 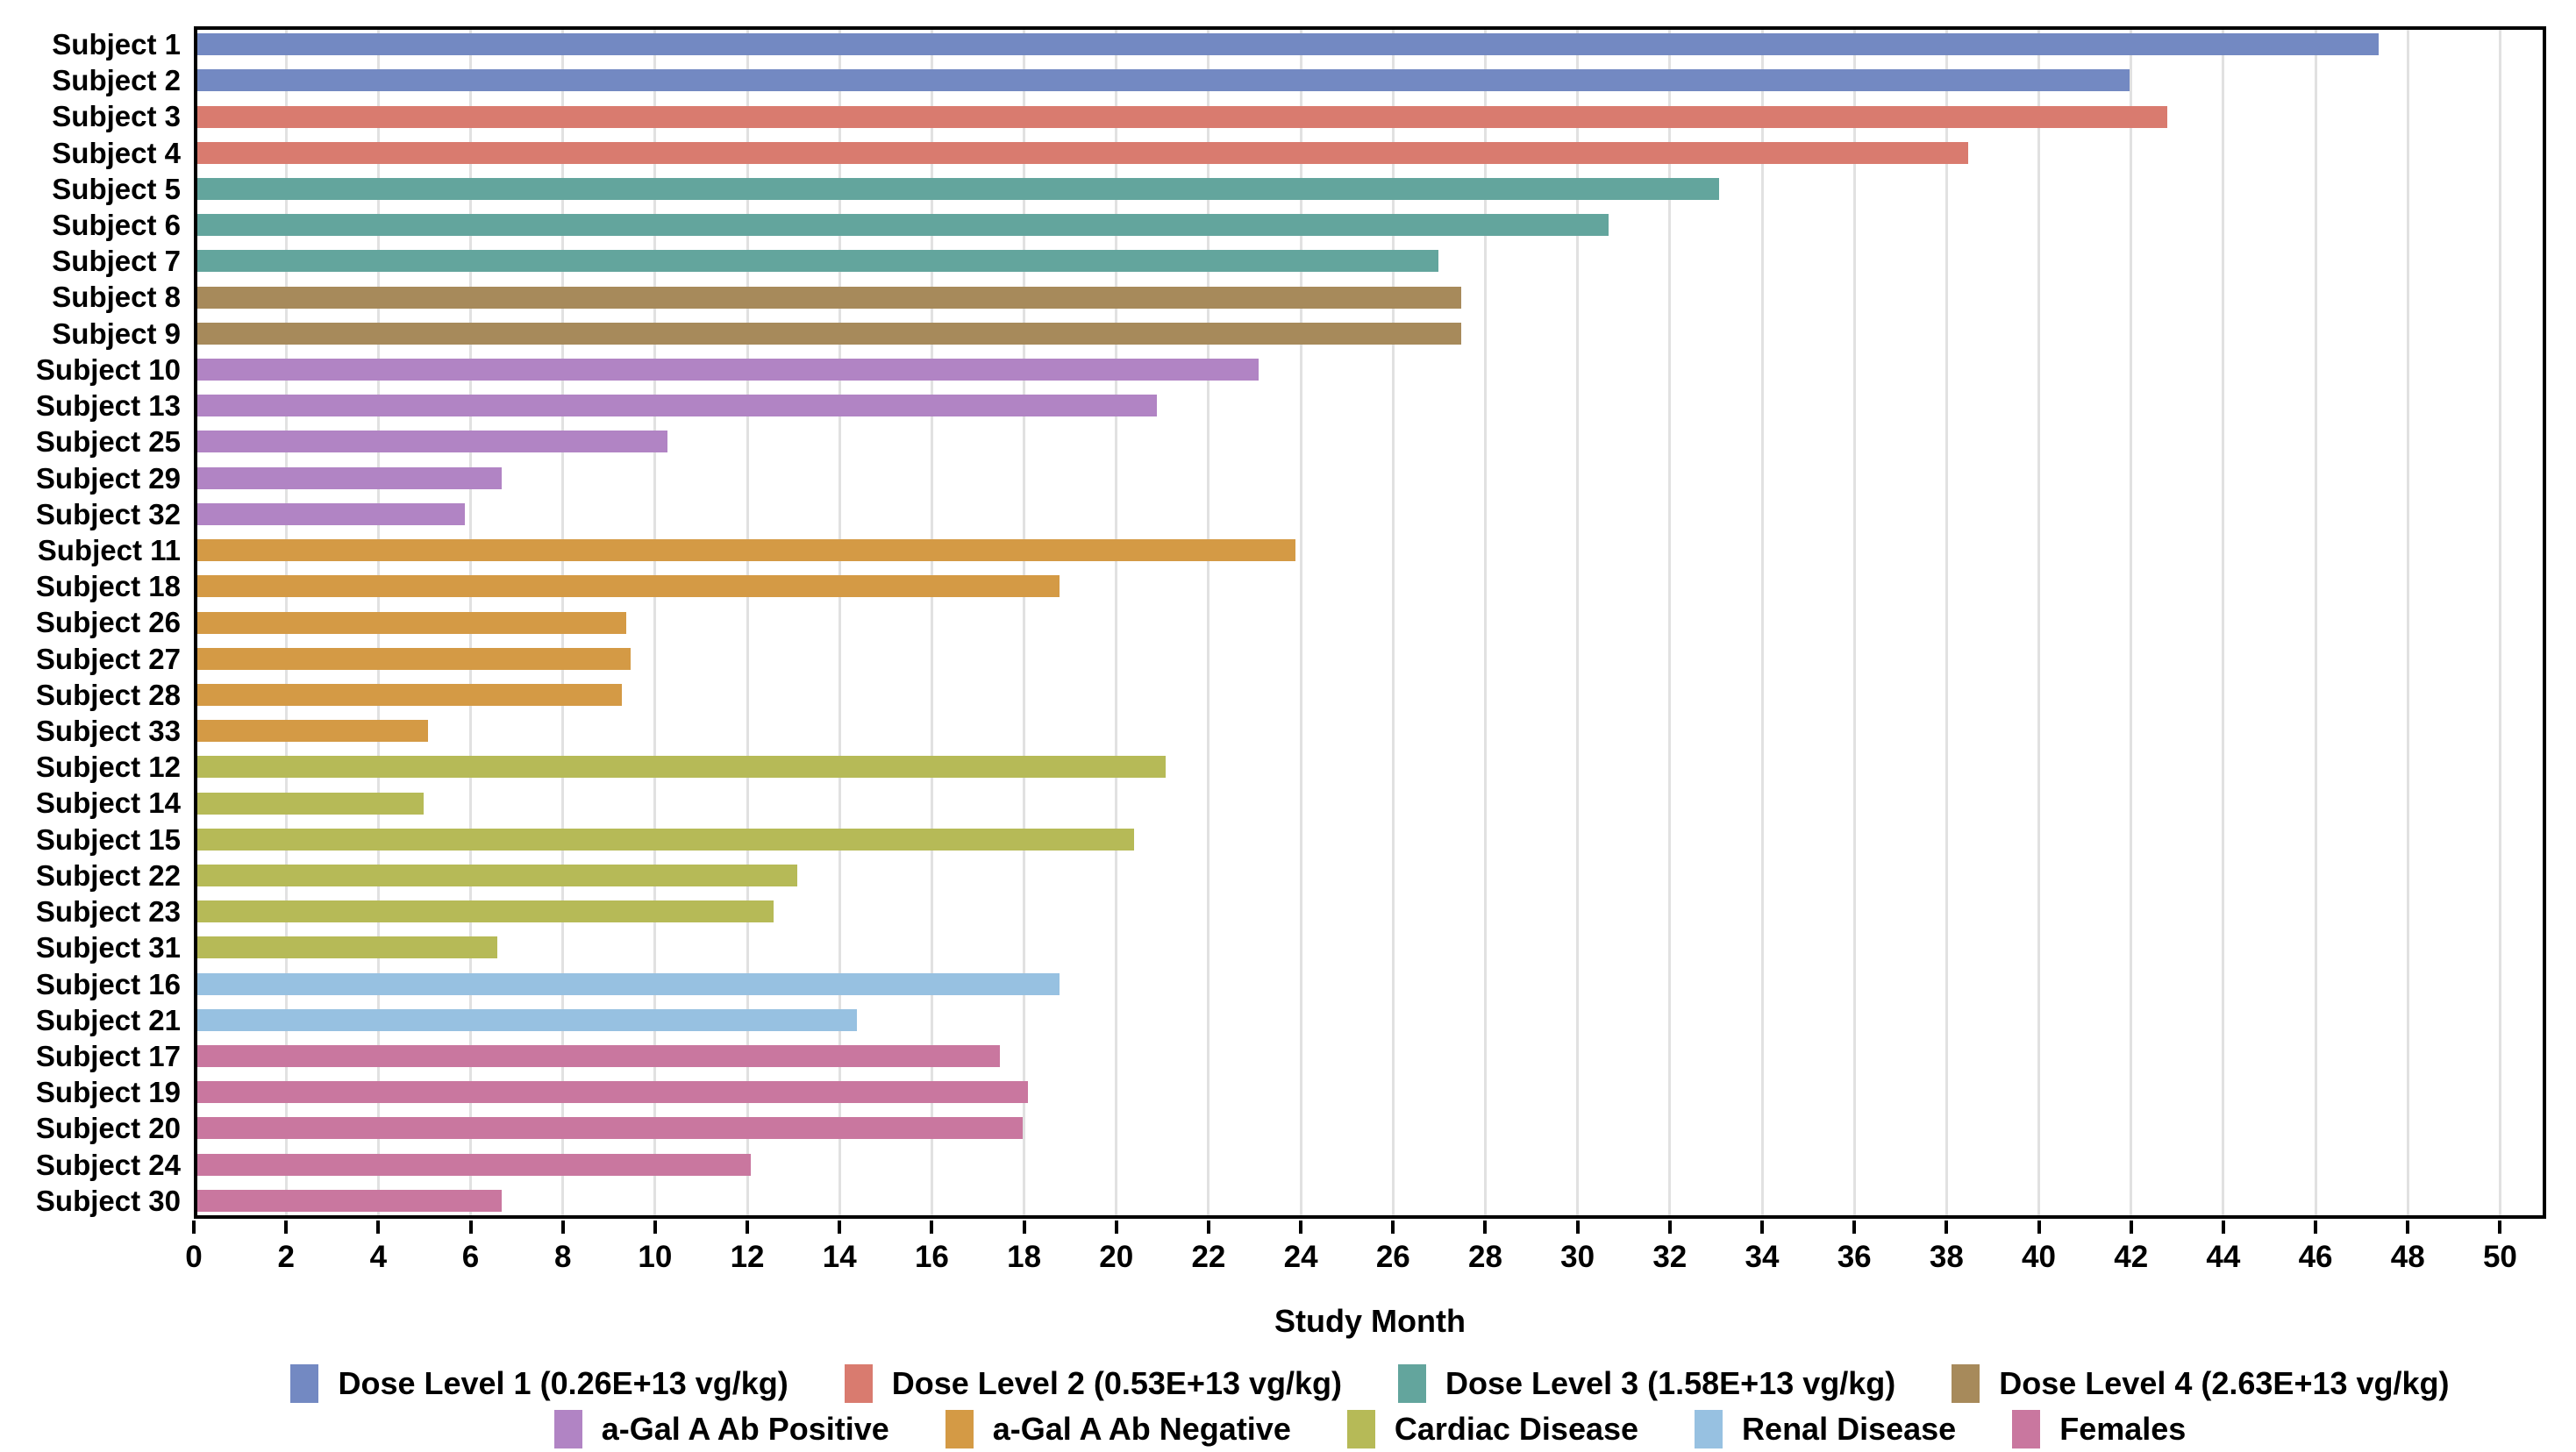 What do you see at coordinates (2223, 1257) in the screenshot?
I see `x-tick-label-44: 44` at bounding box center [2223, 1257].